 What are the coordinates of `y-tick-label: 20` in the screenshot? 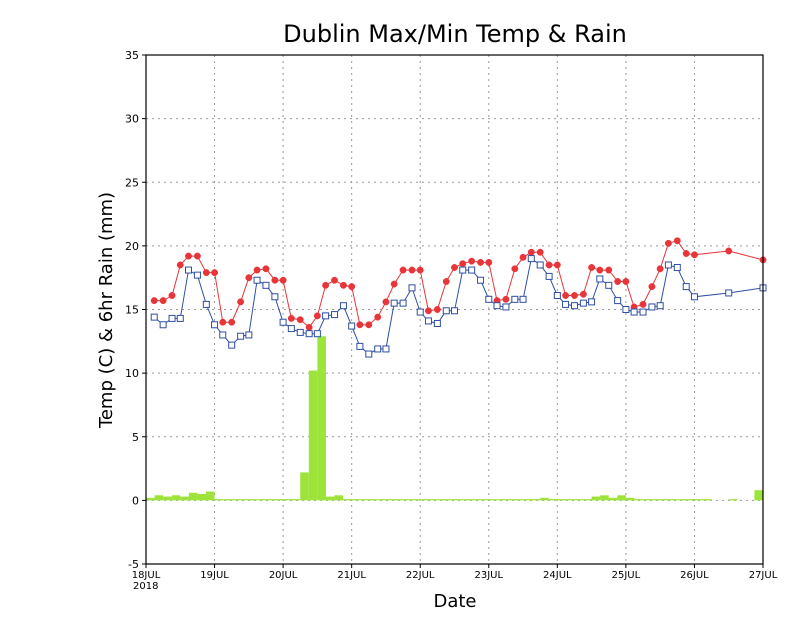 It's located at (132, 246).